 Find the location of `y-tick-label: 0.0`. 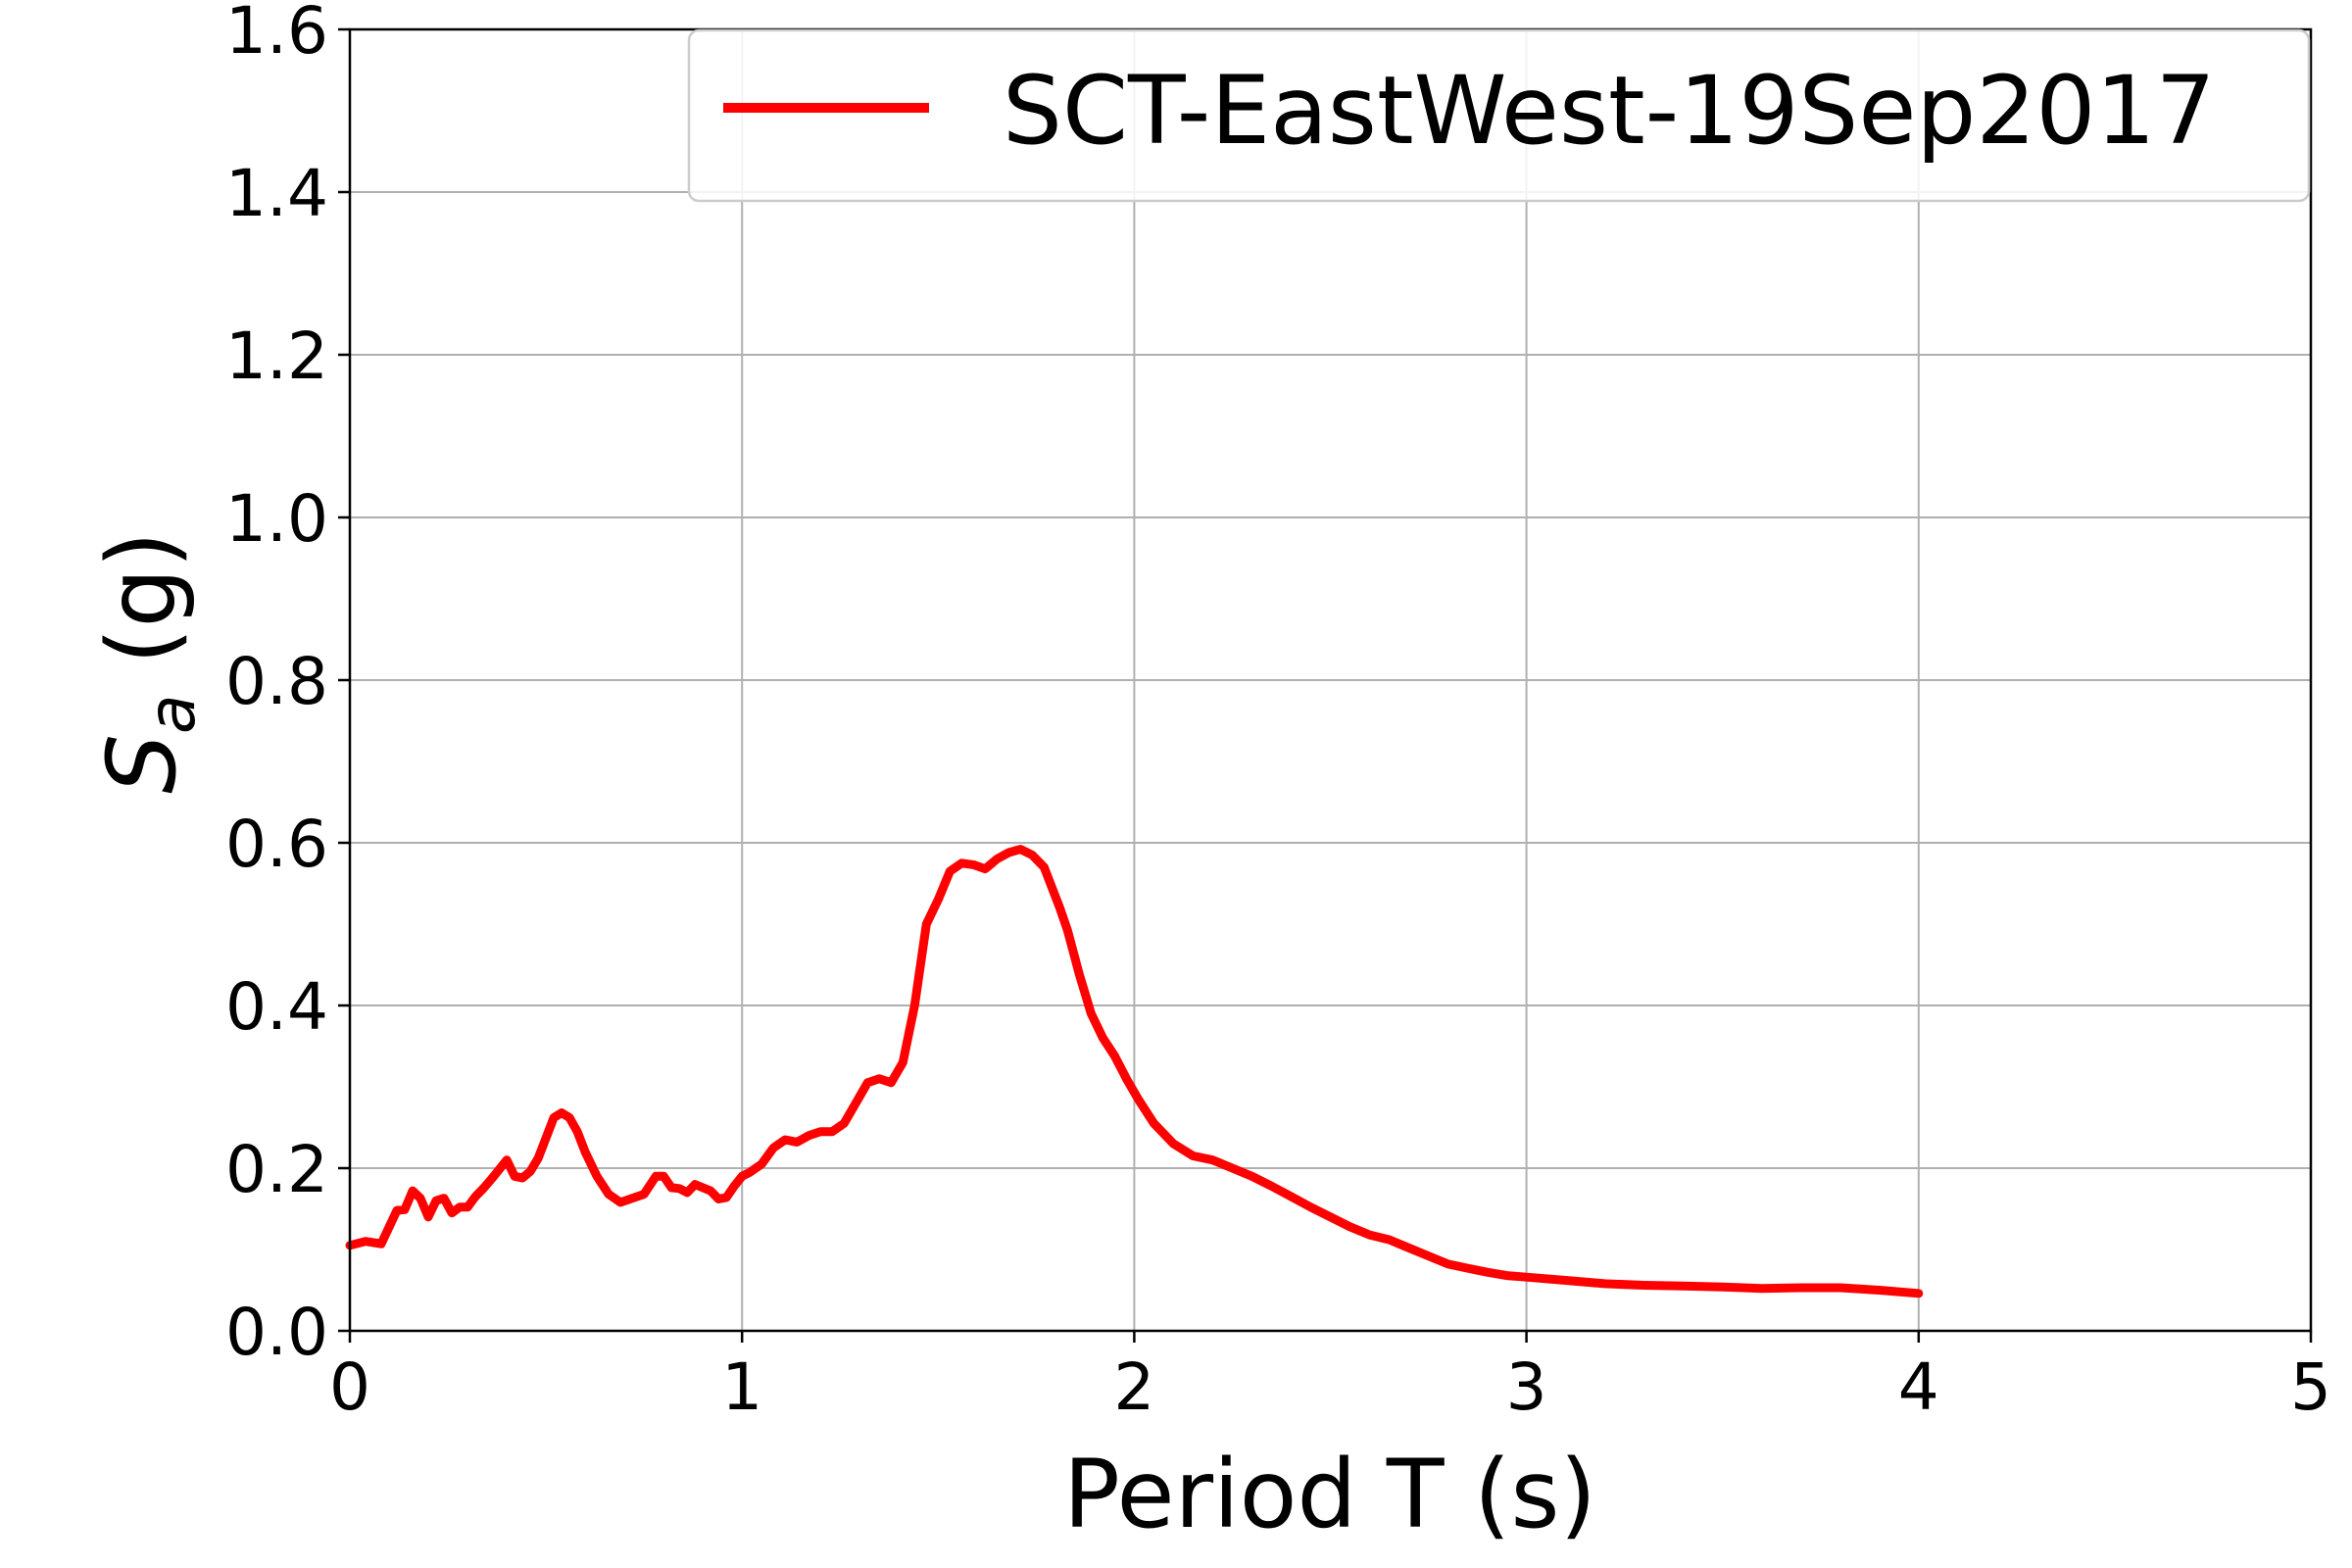

y-tick-label: 0.0 is located at coordinates (276, 1332).